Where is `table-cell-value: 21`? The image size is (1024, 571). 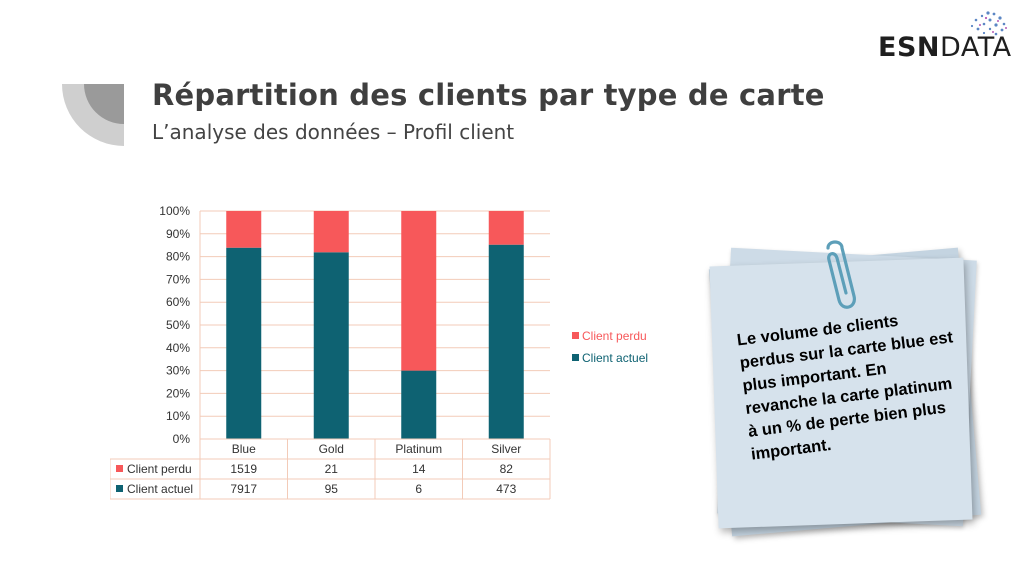 table-cell-value: 21 is located at coordinates (332, 469).